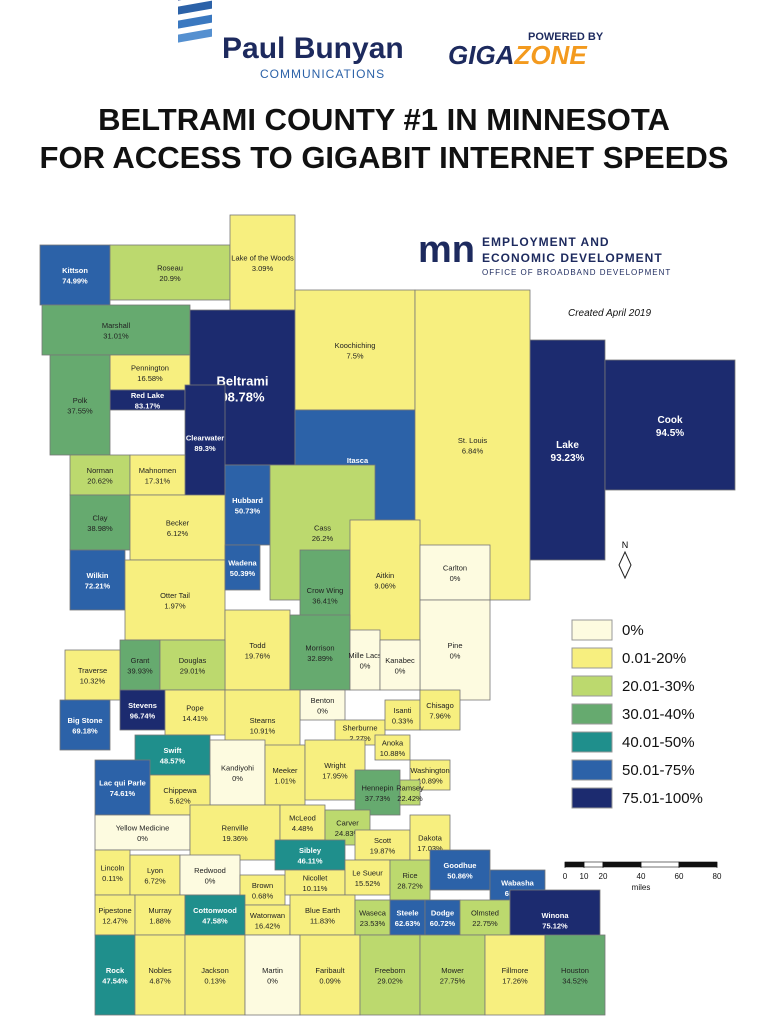 The height and width of the screenshot is (1029, 768). Describe the element at coordinates (115, 921) in the screenshot. I see `county-value: 12.47%` at that location.